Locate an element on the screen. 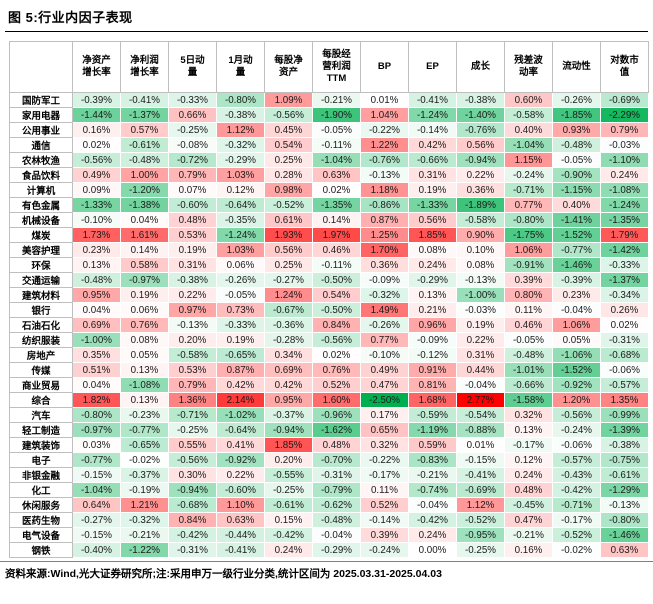 The width and height of the screenshot is (653, 604). row-label: 计算机 is located at coordinates (41, 190).